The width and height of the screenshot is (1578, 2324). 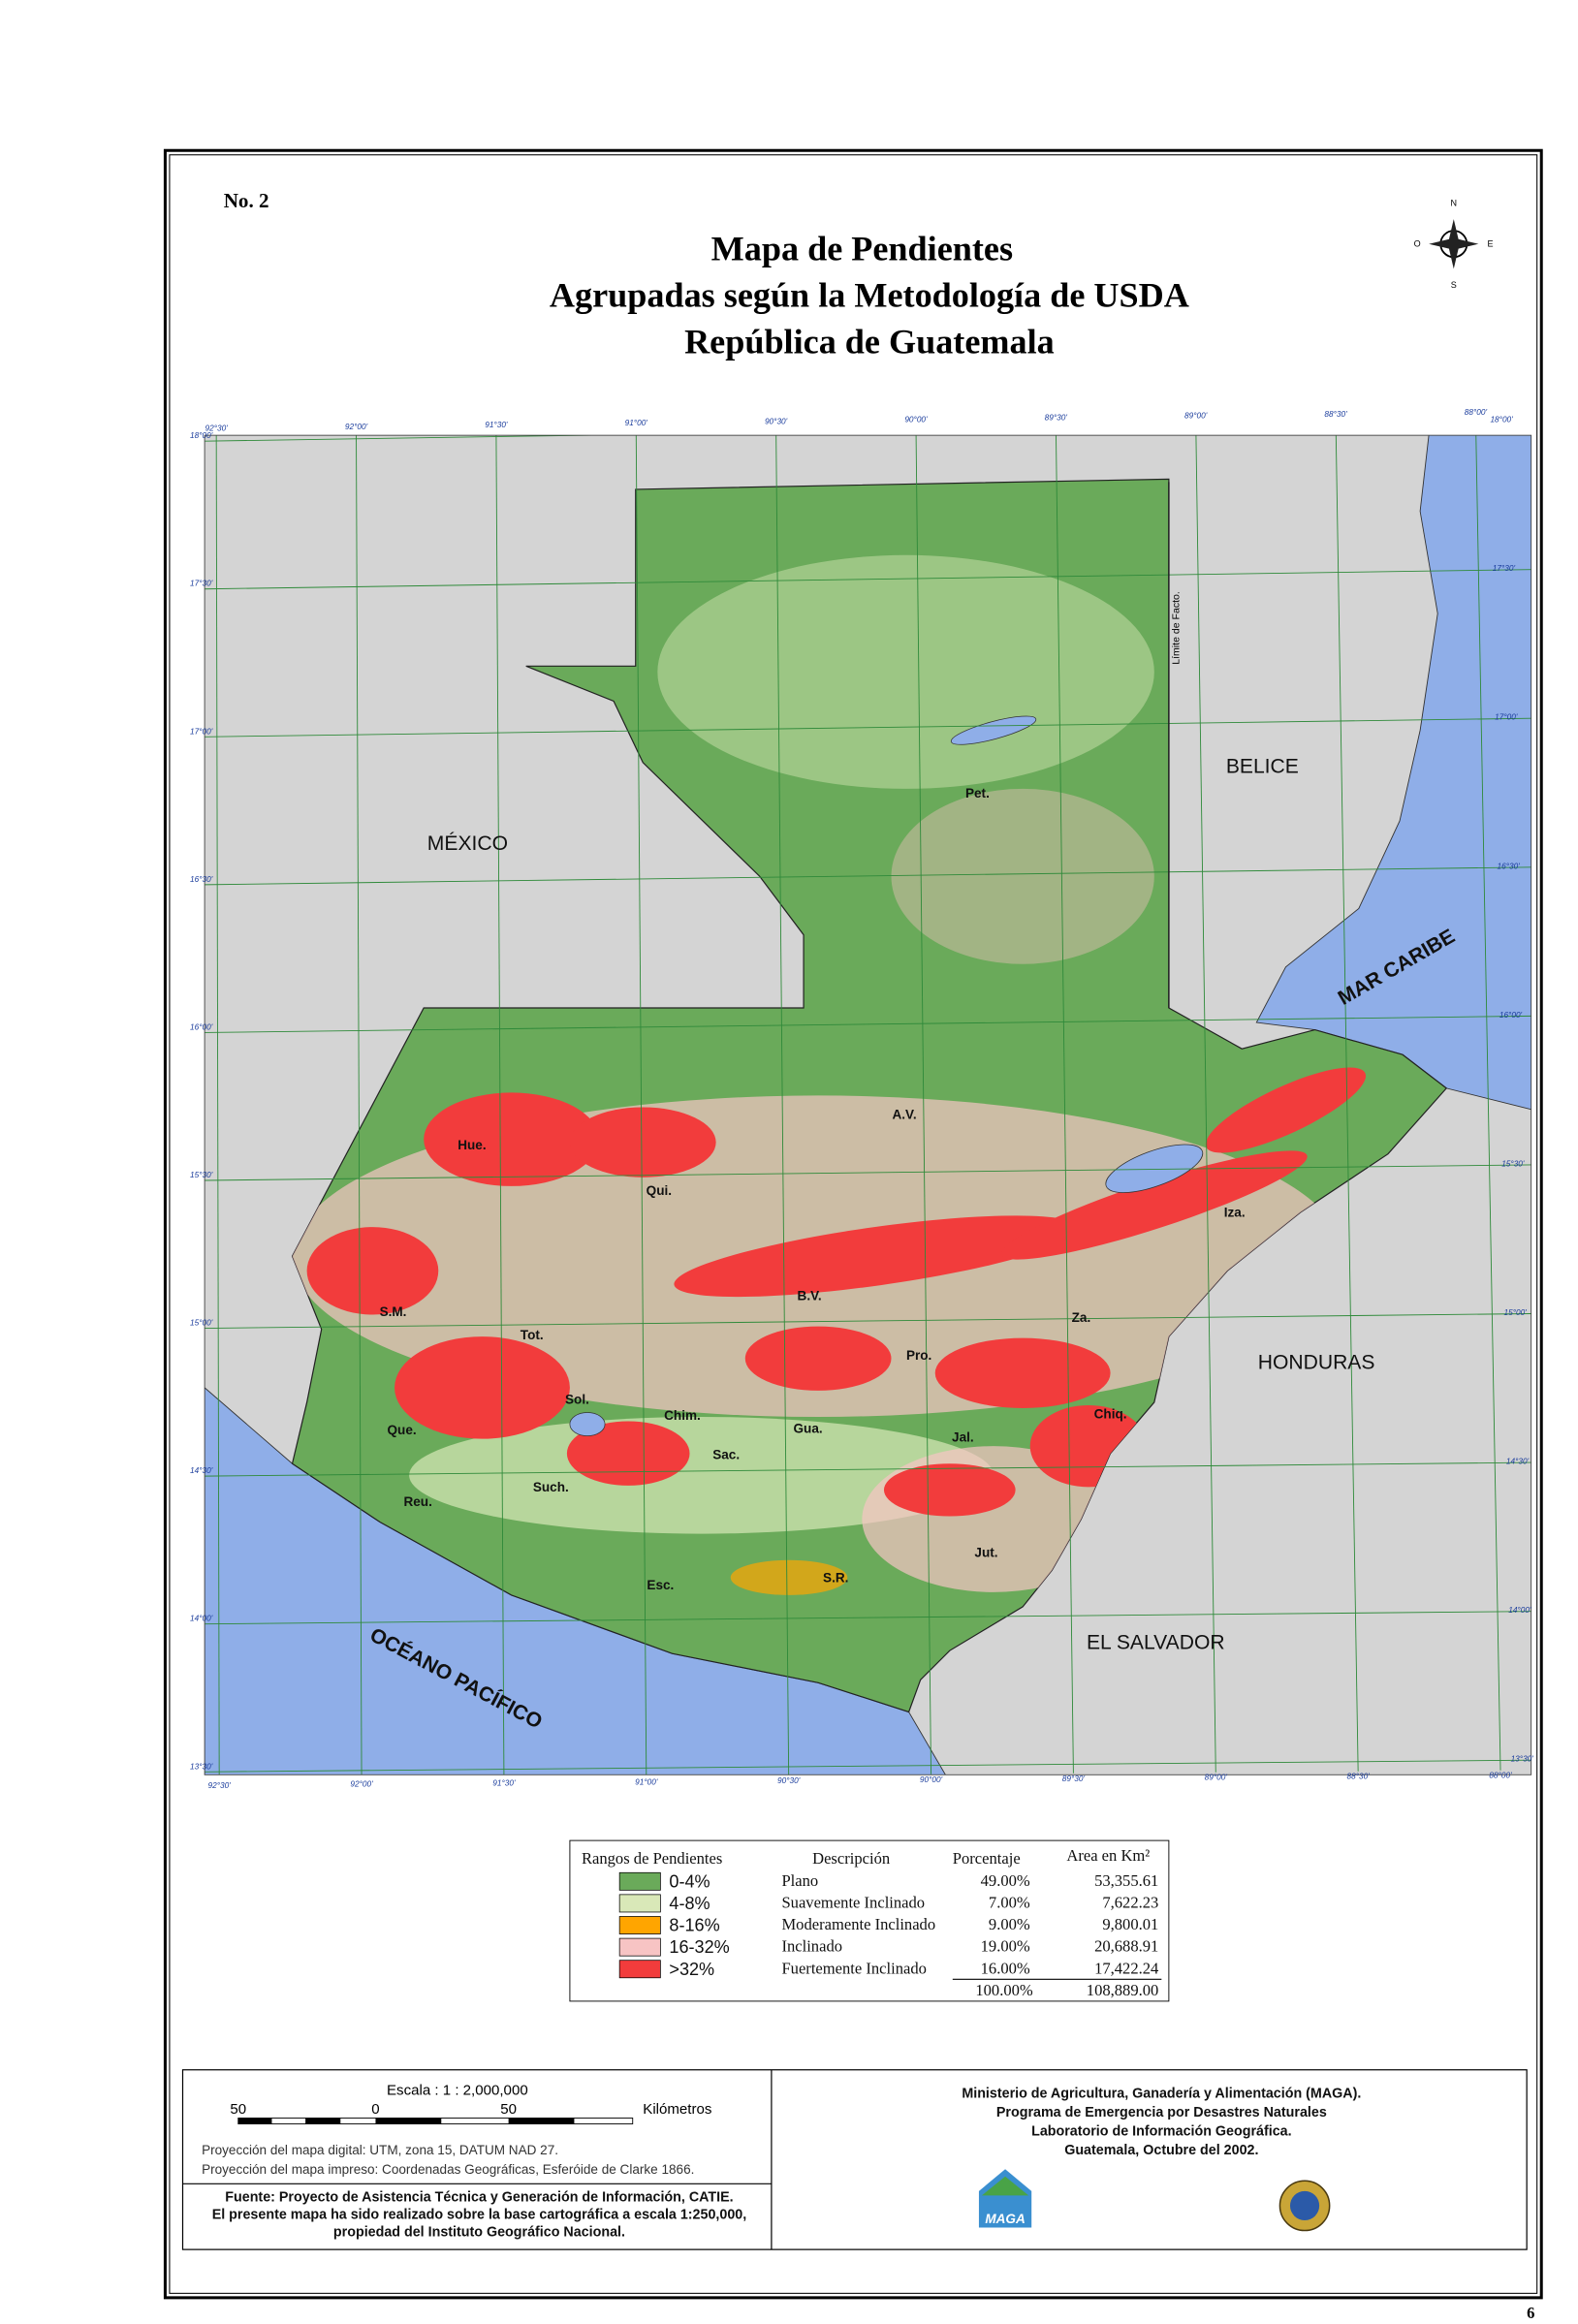 What do you see at coordinates (870, 295) in the screenshot?
I see `title: Agrupadas según la Metodología de USDA` at bounding box center [870, 295].